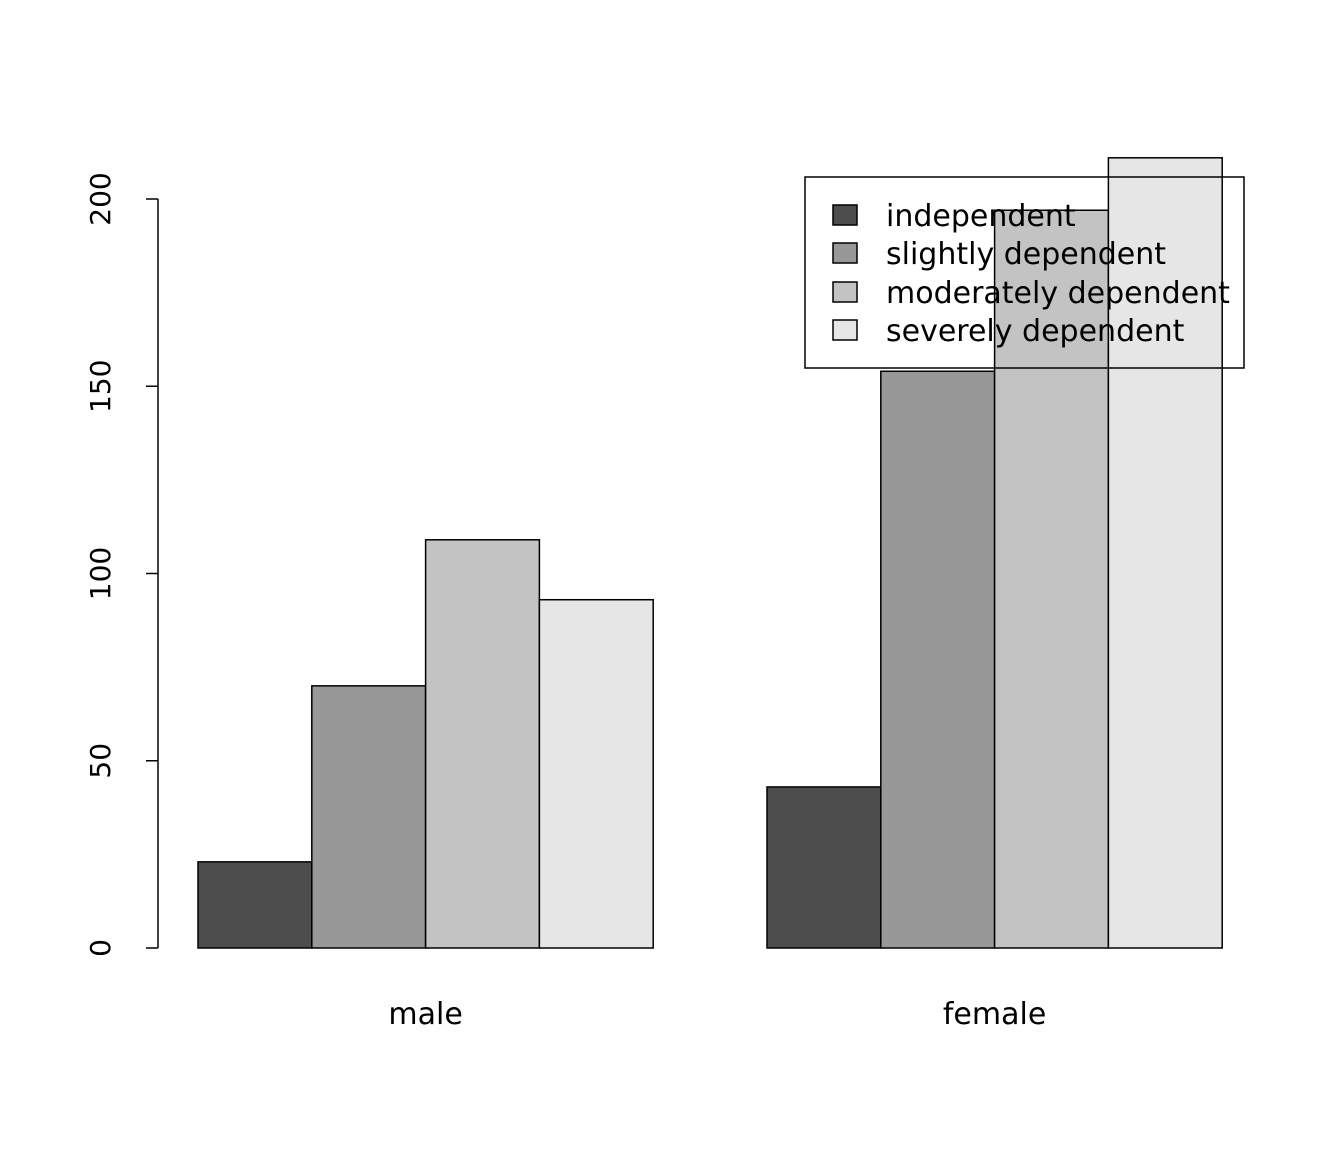  Describe the element at coordinates (100, 386) in the screenshot. I see `y-tick-label: 150` at that location.